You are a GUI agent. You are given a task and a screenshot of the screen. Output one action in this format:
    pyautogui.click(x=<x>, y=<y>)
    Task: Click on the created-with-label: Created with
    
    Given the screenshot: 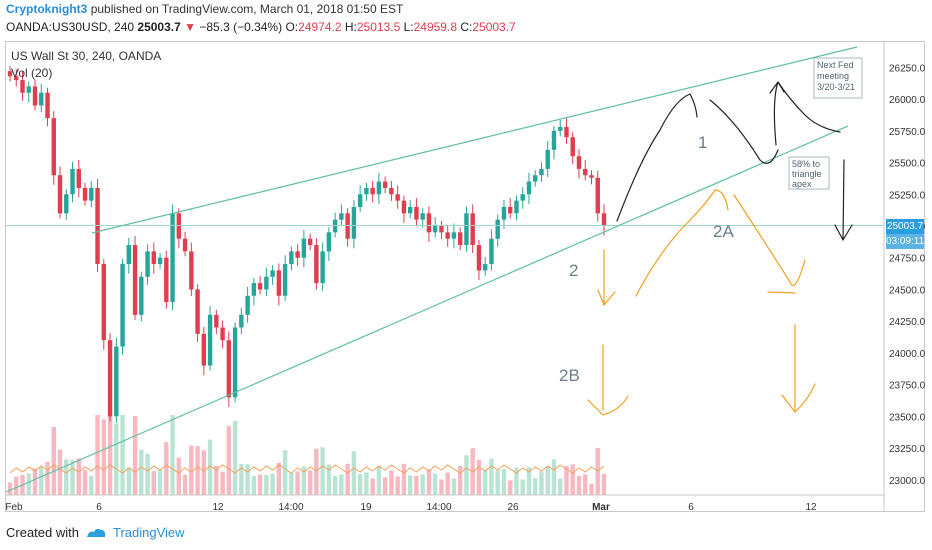 What is the action you would take?
    pyautogui.click(x=42, y=532)
    